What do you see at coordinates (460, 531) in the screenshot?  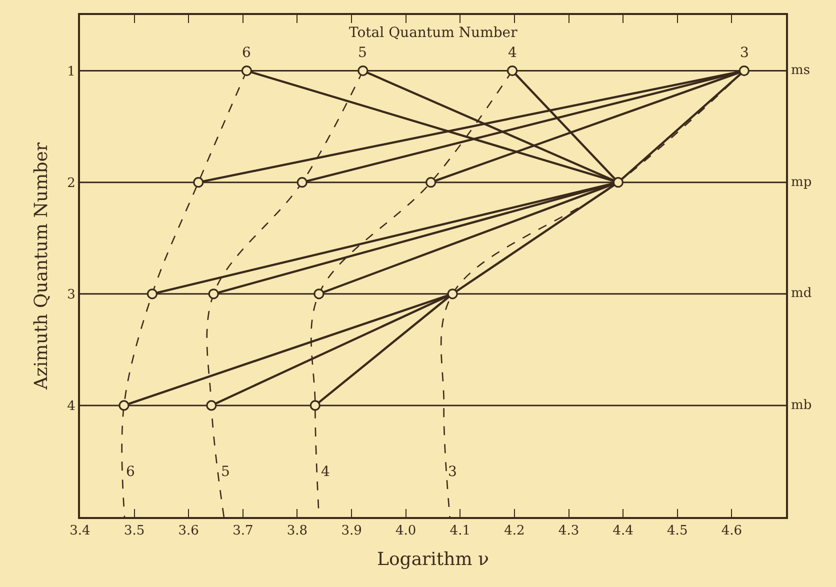 I see `x-tick-label: 4.1` at bounding box center [460, 531].